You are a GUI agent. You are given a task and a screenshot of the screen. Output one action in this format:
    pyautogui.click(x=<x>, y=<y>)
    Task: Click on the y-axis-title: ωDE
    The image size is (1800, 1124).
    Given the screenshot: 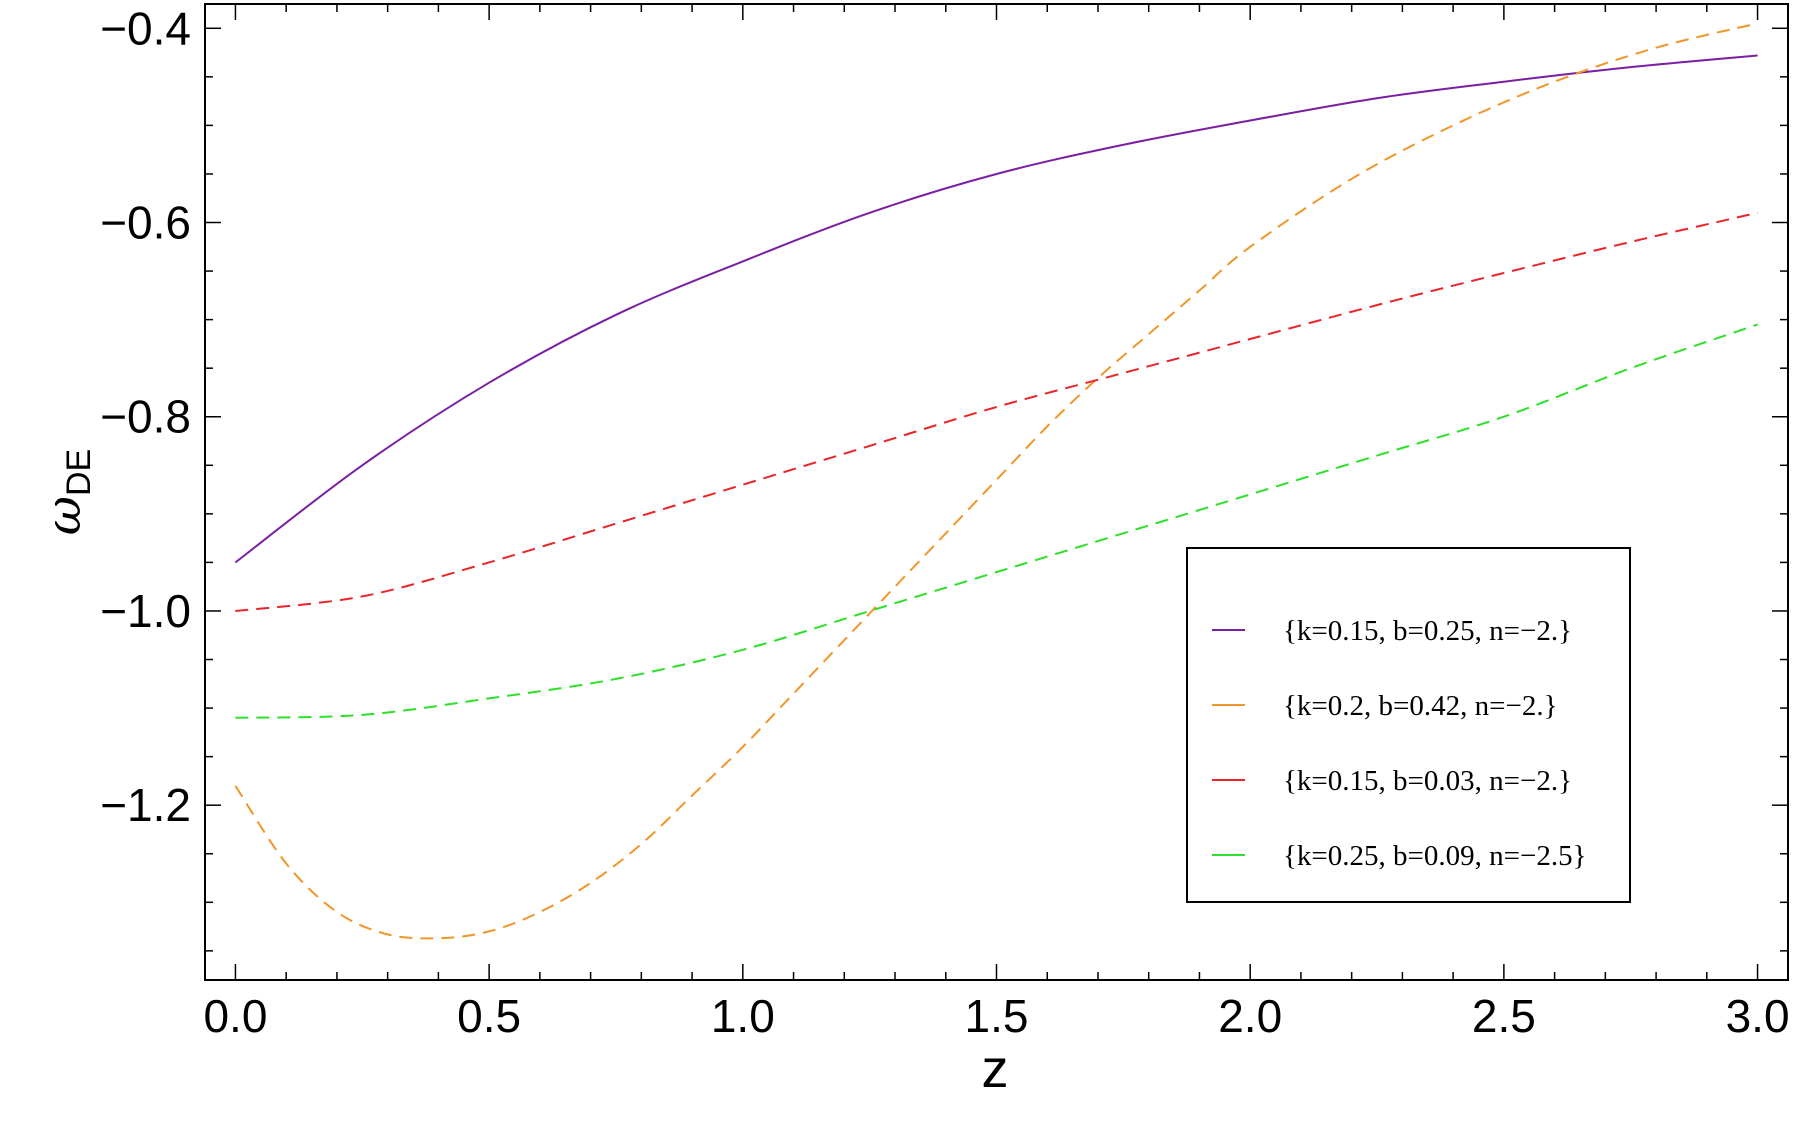 What is the action you would take?
    pyautogui.click(x=67, y=492)
    